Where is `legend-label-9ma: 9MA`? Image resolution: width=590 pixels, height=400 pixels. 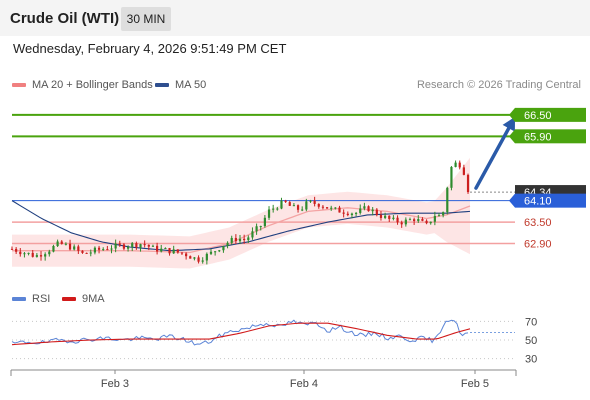
legend-label-9ma: 9MA is located at coordinates (93, 299).